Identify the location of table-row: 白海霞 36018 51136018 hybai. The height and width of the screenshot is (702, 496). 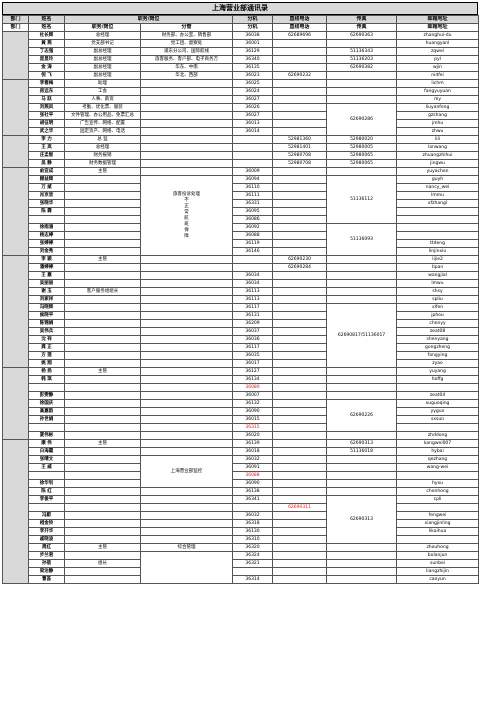
(241, 451).